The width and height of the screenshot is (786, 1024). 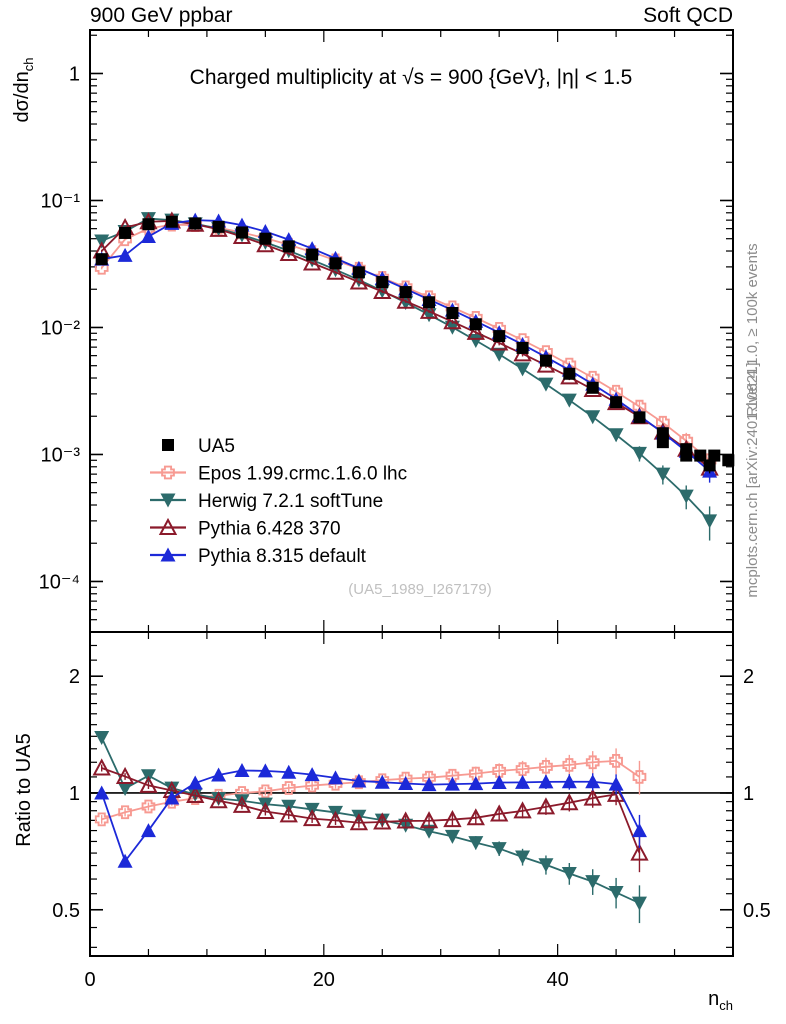 What do you see at coordinates (61, 201) in the screenshot?
I see `y-axis-main-tick-label: 10⁻¹` at bounding box center [61, 201].